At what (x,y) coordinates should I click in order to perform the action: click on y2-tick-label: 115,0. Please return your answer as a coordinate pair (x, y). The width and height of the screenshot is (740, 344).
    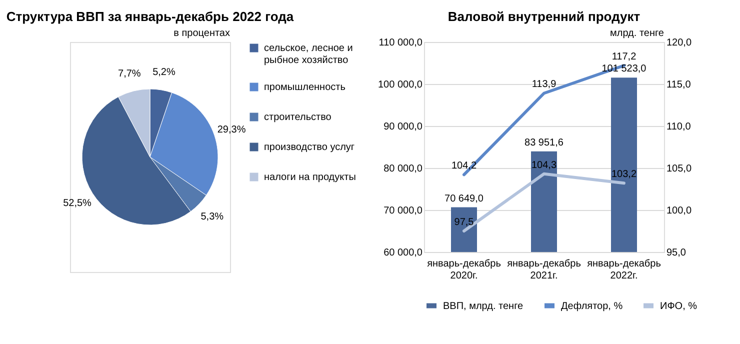
    Looking at the image, I should click on (679, 85).